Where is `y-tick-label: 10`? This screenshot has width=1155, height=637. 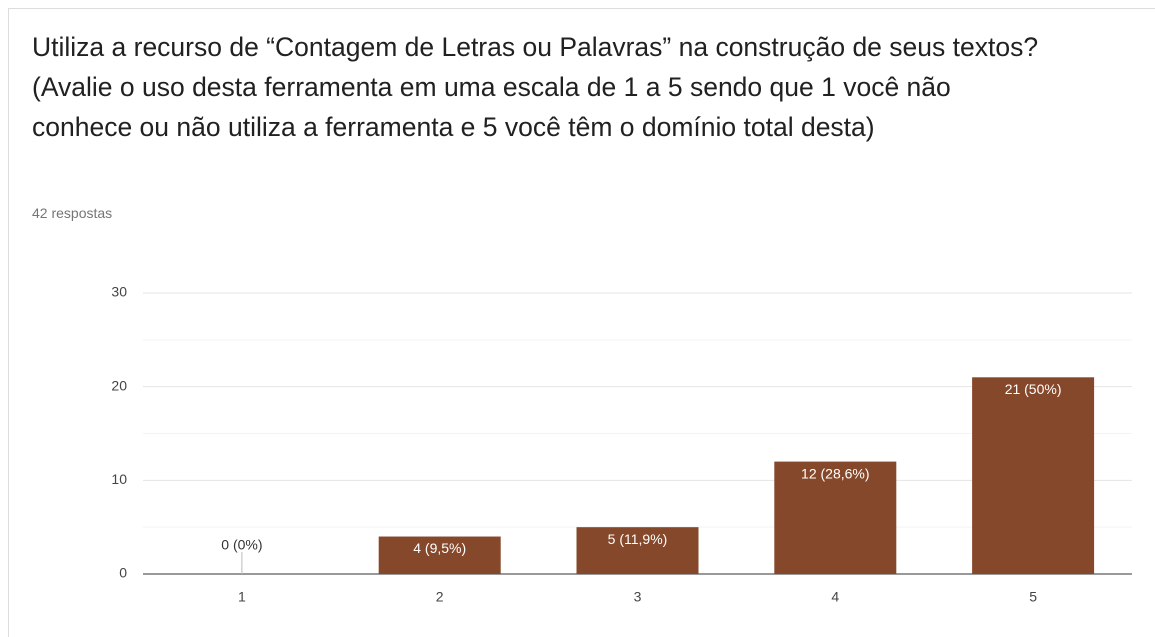
y-tick-label: 10 is located at coordinates (119, 479).